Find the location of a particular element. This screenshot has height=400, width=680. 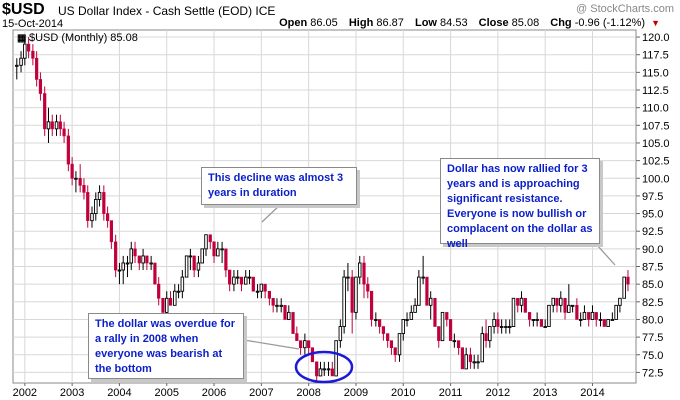

callout-line-rallied is located at coordinates (606, 255).